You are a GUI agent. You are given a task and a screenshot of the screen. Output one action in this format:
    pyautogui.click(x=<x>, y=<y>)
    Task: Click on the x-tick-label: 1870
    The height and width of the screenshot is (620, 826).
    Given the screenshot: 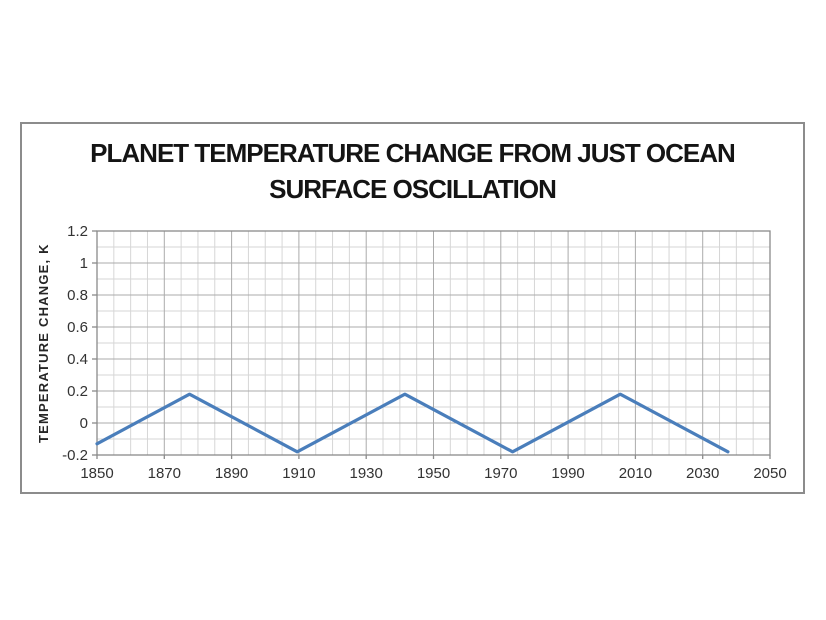 What is the action you would take?
    pyautogui.click(x=164, y=473)
    